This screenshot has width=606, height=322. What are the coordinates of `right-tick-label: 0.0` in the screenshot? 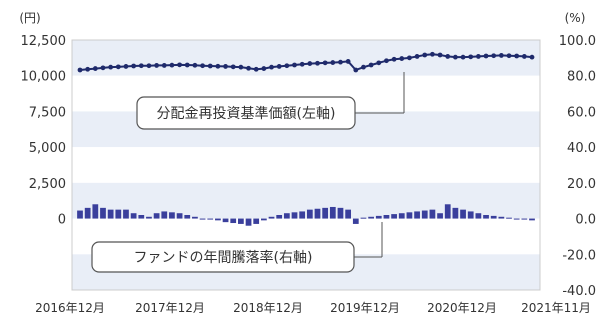 It's located at (585, 220).